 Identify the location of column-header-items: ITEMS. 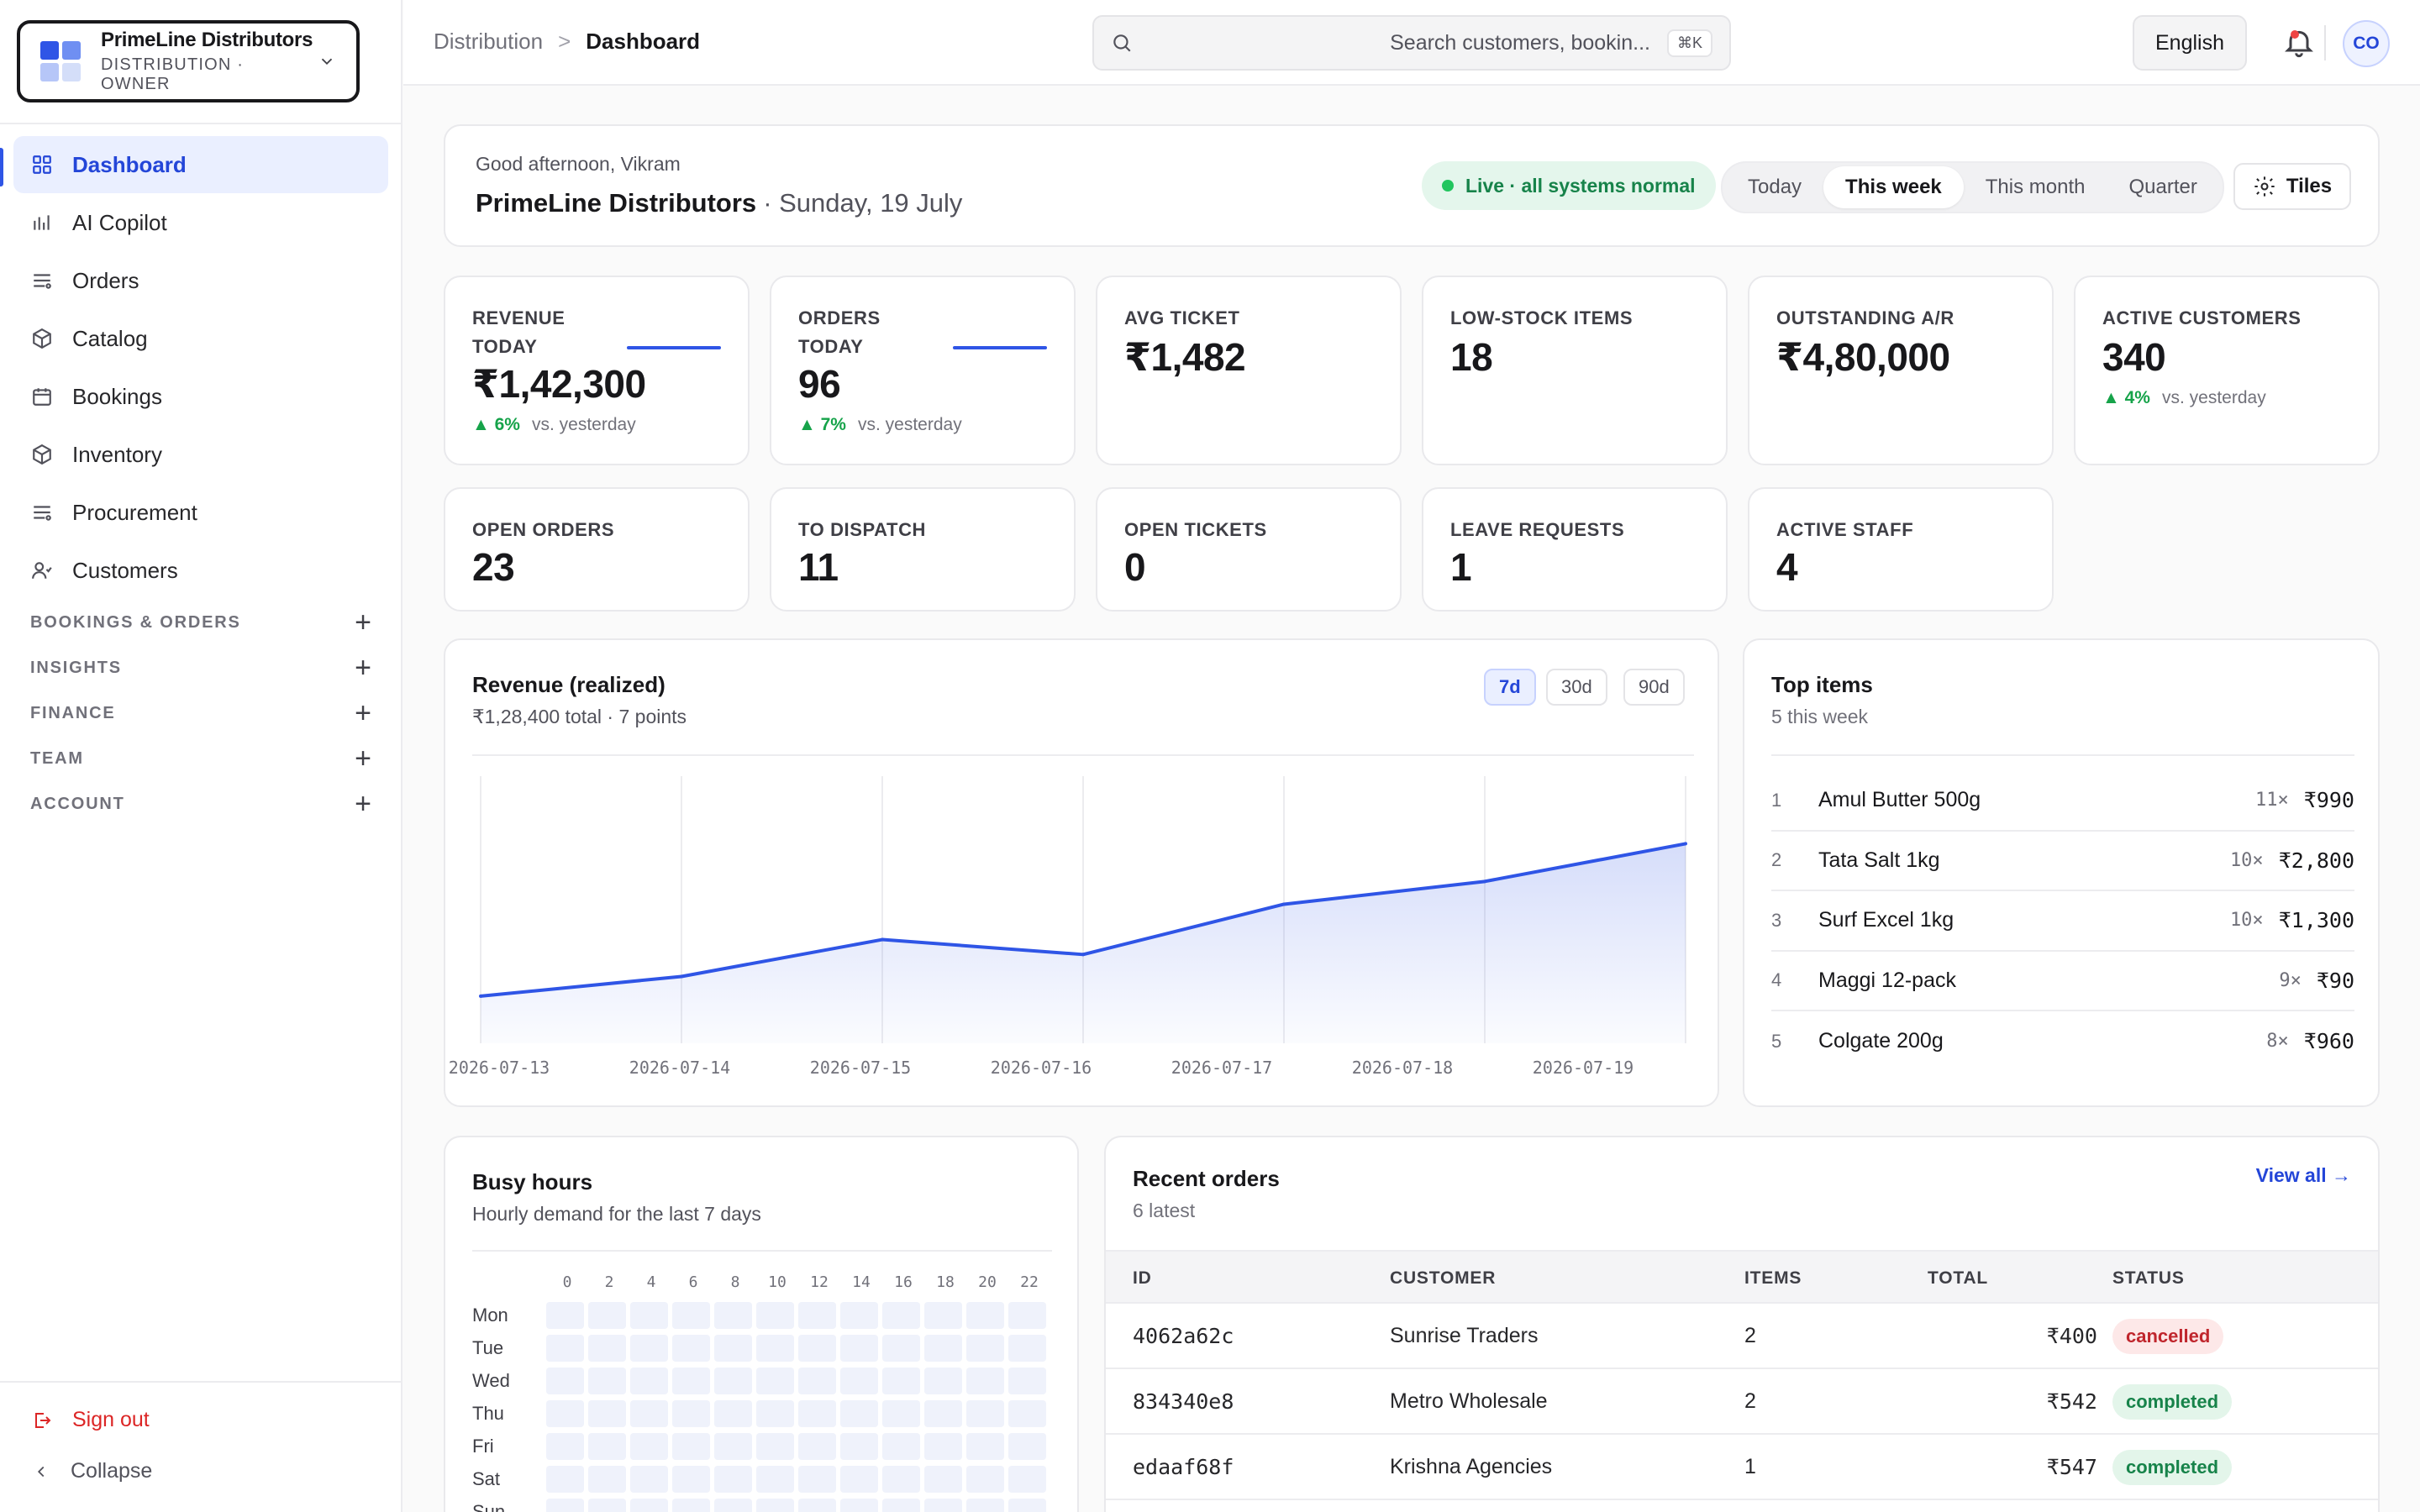
(1773, 1278).